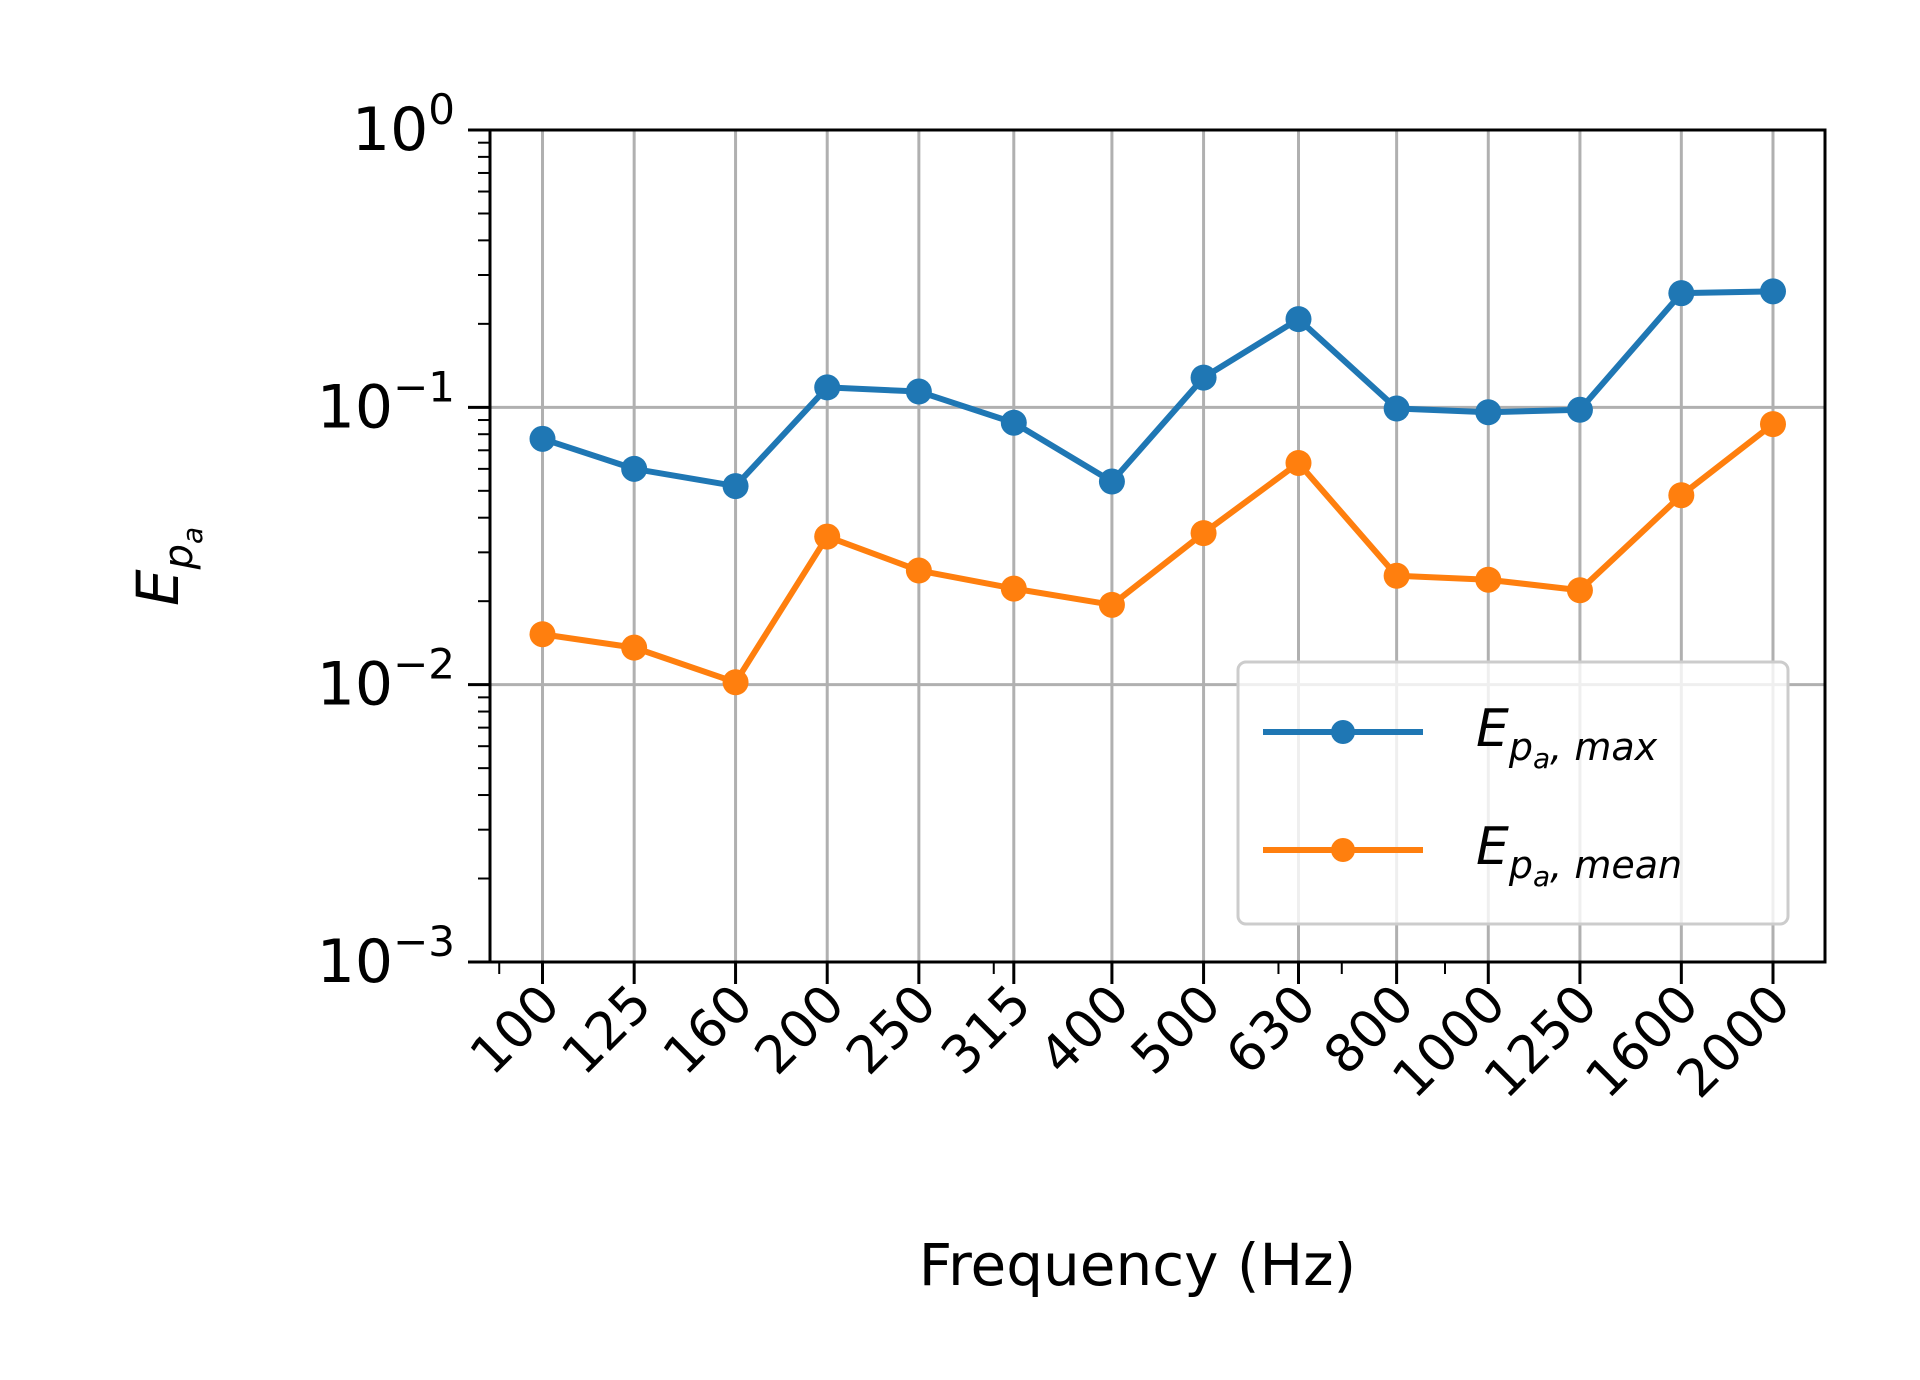 The width and height of the screenshot is (1920, 1380). Describe the element at coordinates (1176, 1030) in the screenshot. I see `x-tick-label: 500` at that location.